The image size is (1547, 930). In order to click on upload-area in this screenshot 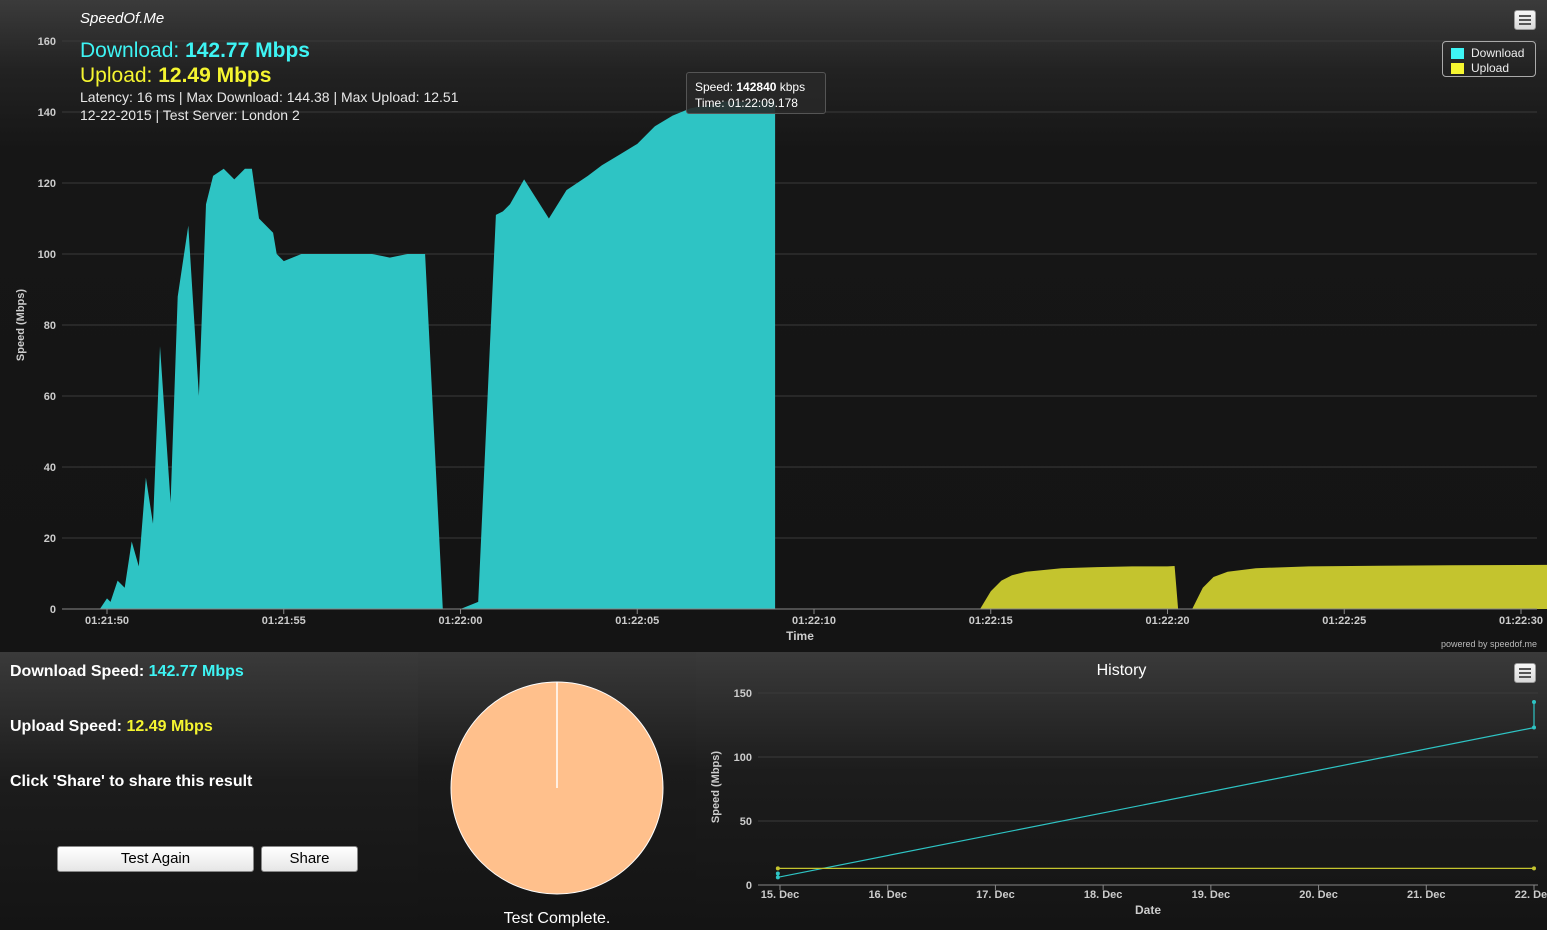, I will do `click(1263, 586)`.